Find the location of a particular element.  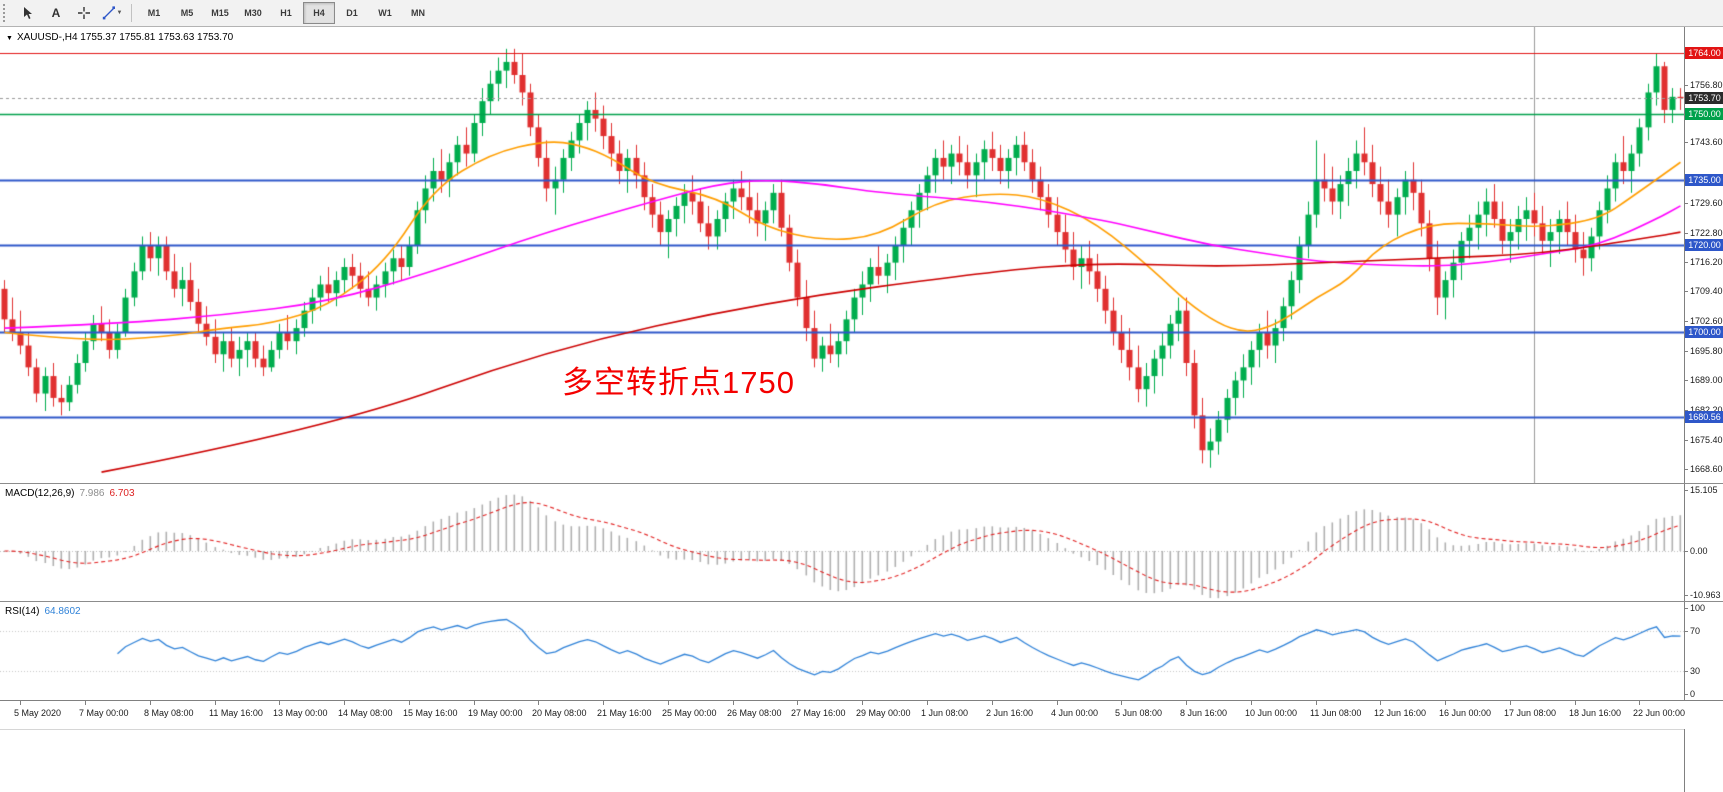

time-label: 1 Jun 08:00 is located at coordinates (945, 713).